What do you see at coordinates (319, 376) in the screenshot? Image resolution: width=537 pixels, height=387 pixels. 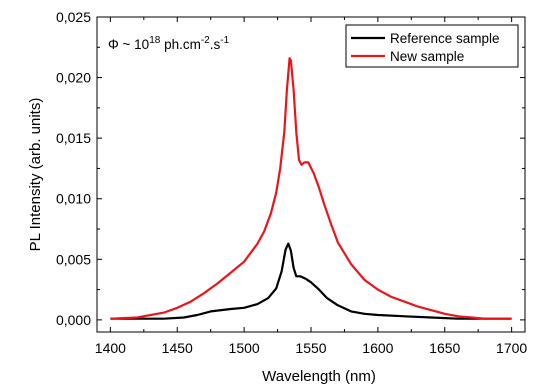 I see `x-axis-title: Wavelength (nm)` at bounding box center [319, 376].